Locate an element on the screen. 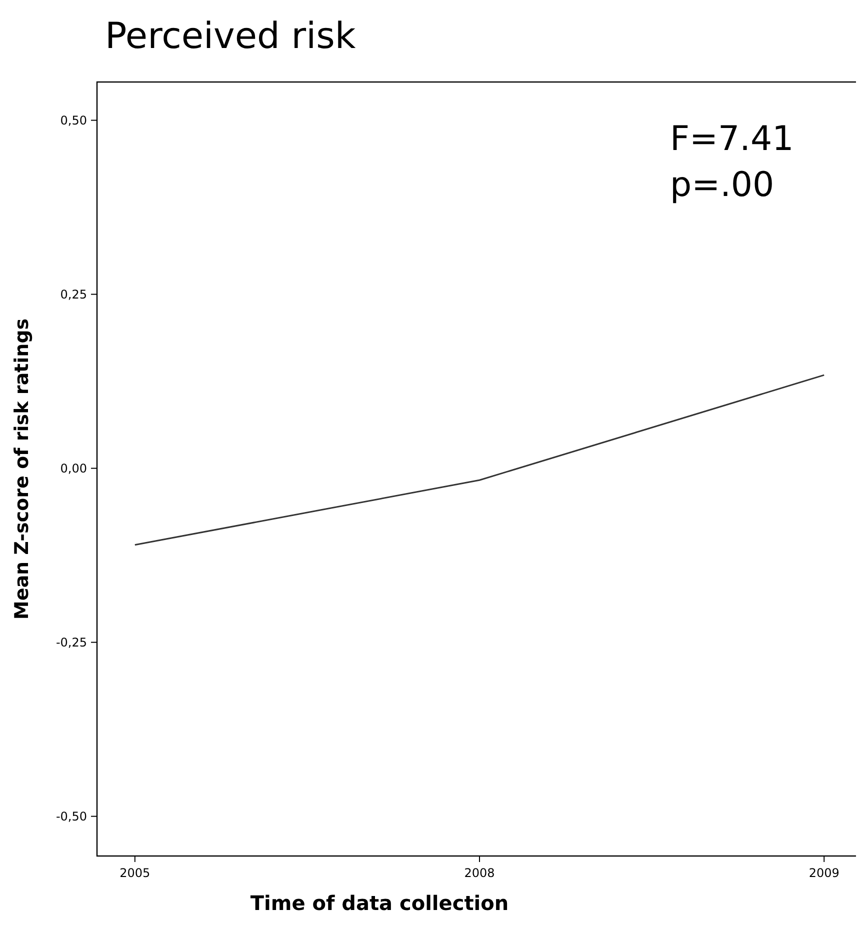 This screenshot has height=931, width=864. y-tick-label: 0,00 is located at coordinates (73, 469).